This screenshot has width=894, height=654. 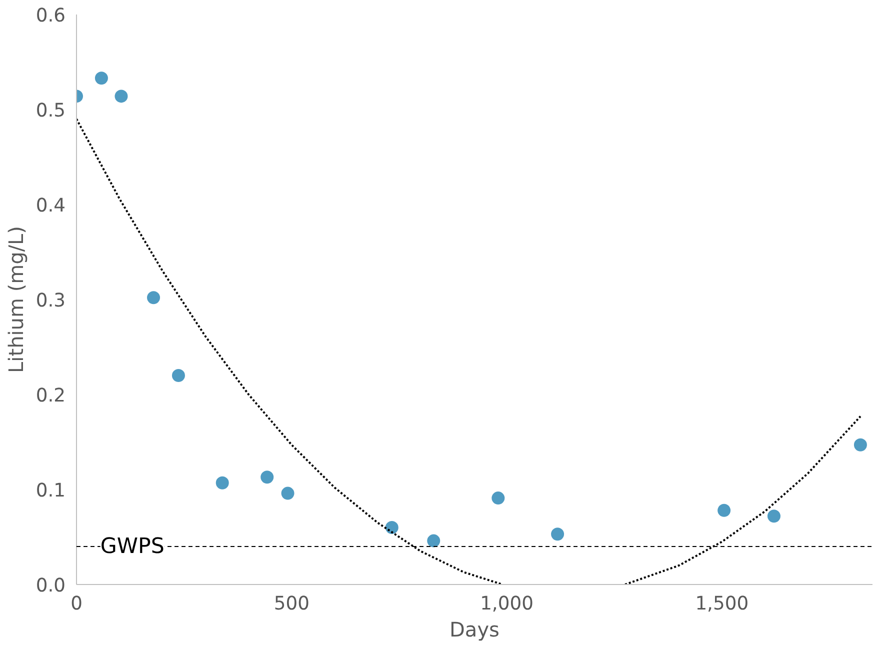 I want to click on y-tick-label: 0.3, so click(x=51, y=301).